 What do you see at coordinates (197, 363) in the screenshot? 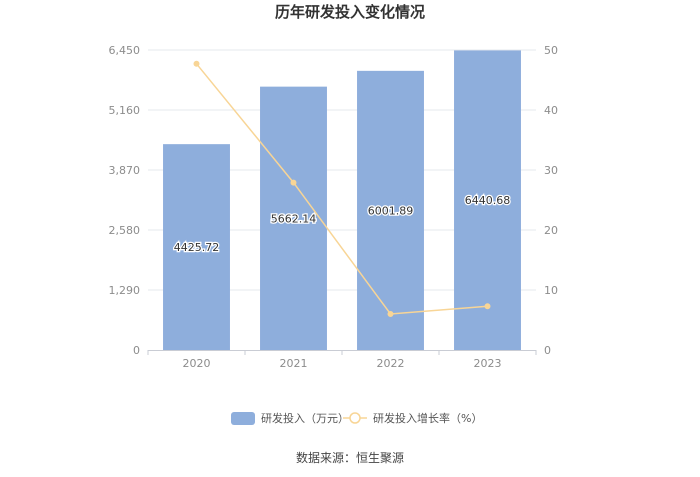
I see `x-axis-tick-label: 2020` at bounding box center [197, 363].